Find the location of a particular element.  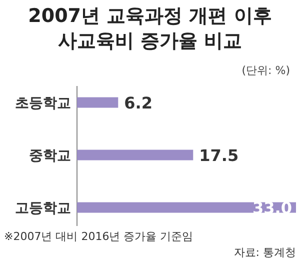

y-tick-label: 고등학교 is located at coordinates (43, 208).